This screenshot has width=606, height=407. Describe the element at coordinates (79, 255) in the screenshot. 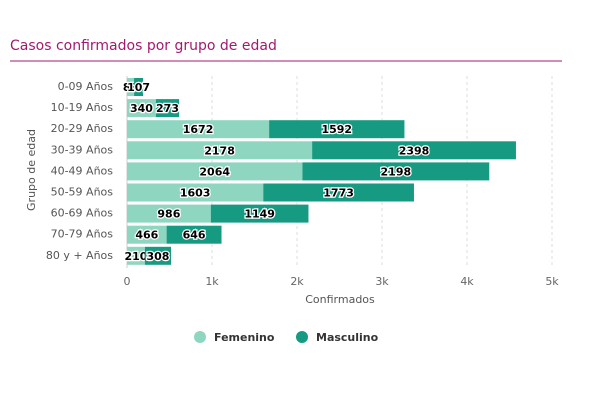

I see `y-tick-label: 80 y + Años` at that location.